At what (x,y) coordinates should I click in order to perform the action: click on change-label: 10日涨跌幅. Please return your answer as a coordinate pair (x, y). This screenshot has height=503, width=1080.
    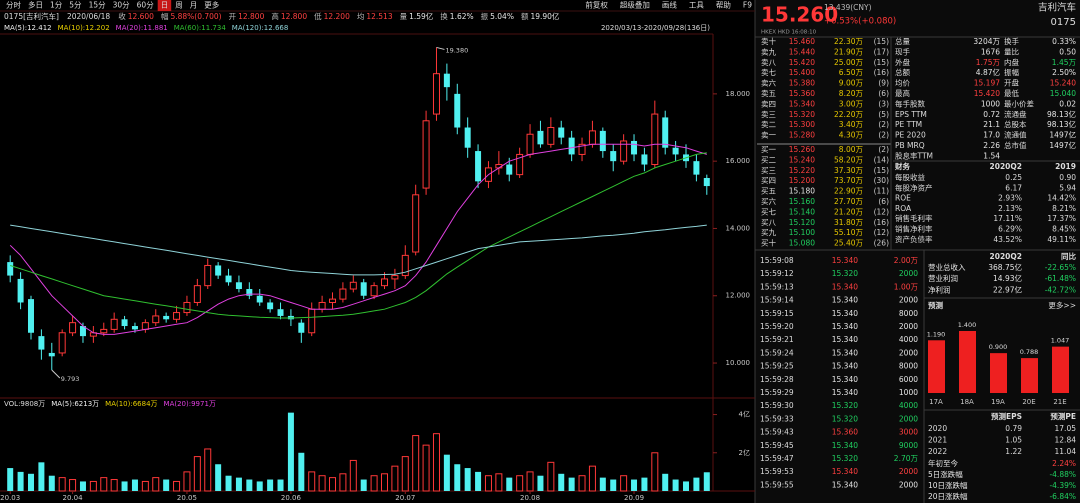
    Looking at the image, I should click on (948, 485).